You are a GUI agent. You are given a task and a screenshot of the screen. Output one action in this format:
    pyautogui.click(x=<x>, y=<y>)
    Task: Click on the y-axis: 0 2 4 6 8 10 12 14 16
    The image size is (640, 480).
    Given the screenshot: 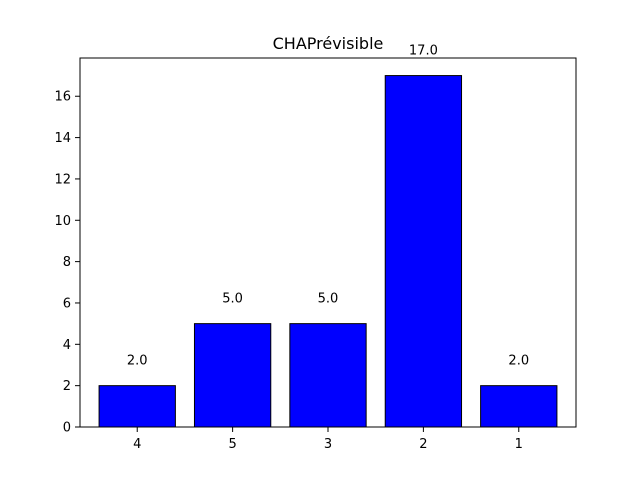 What is the action you would take?
    pyautogui.click(x=67, y=263)
    